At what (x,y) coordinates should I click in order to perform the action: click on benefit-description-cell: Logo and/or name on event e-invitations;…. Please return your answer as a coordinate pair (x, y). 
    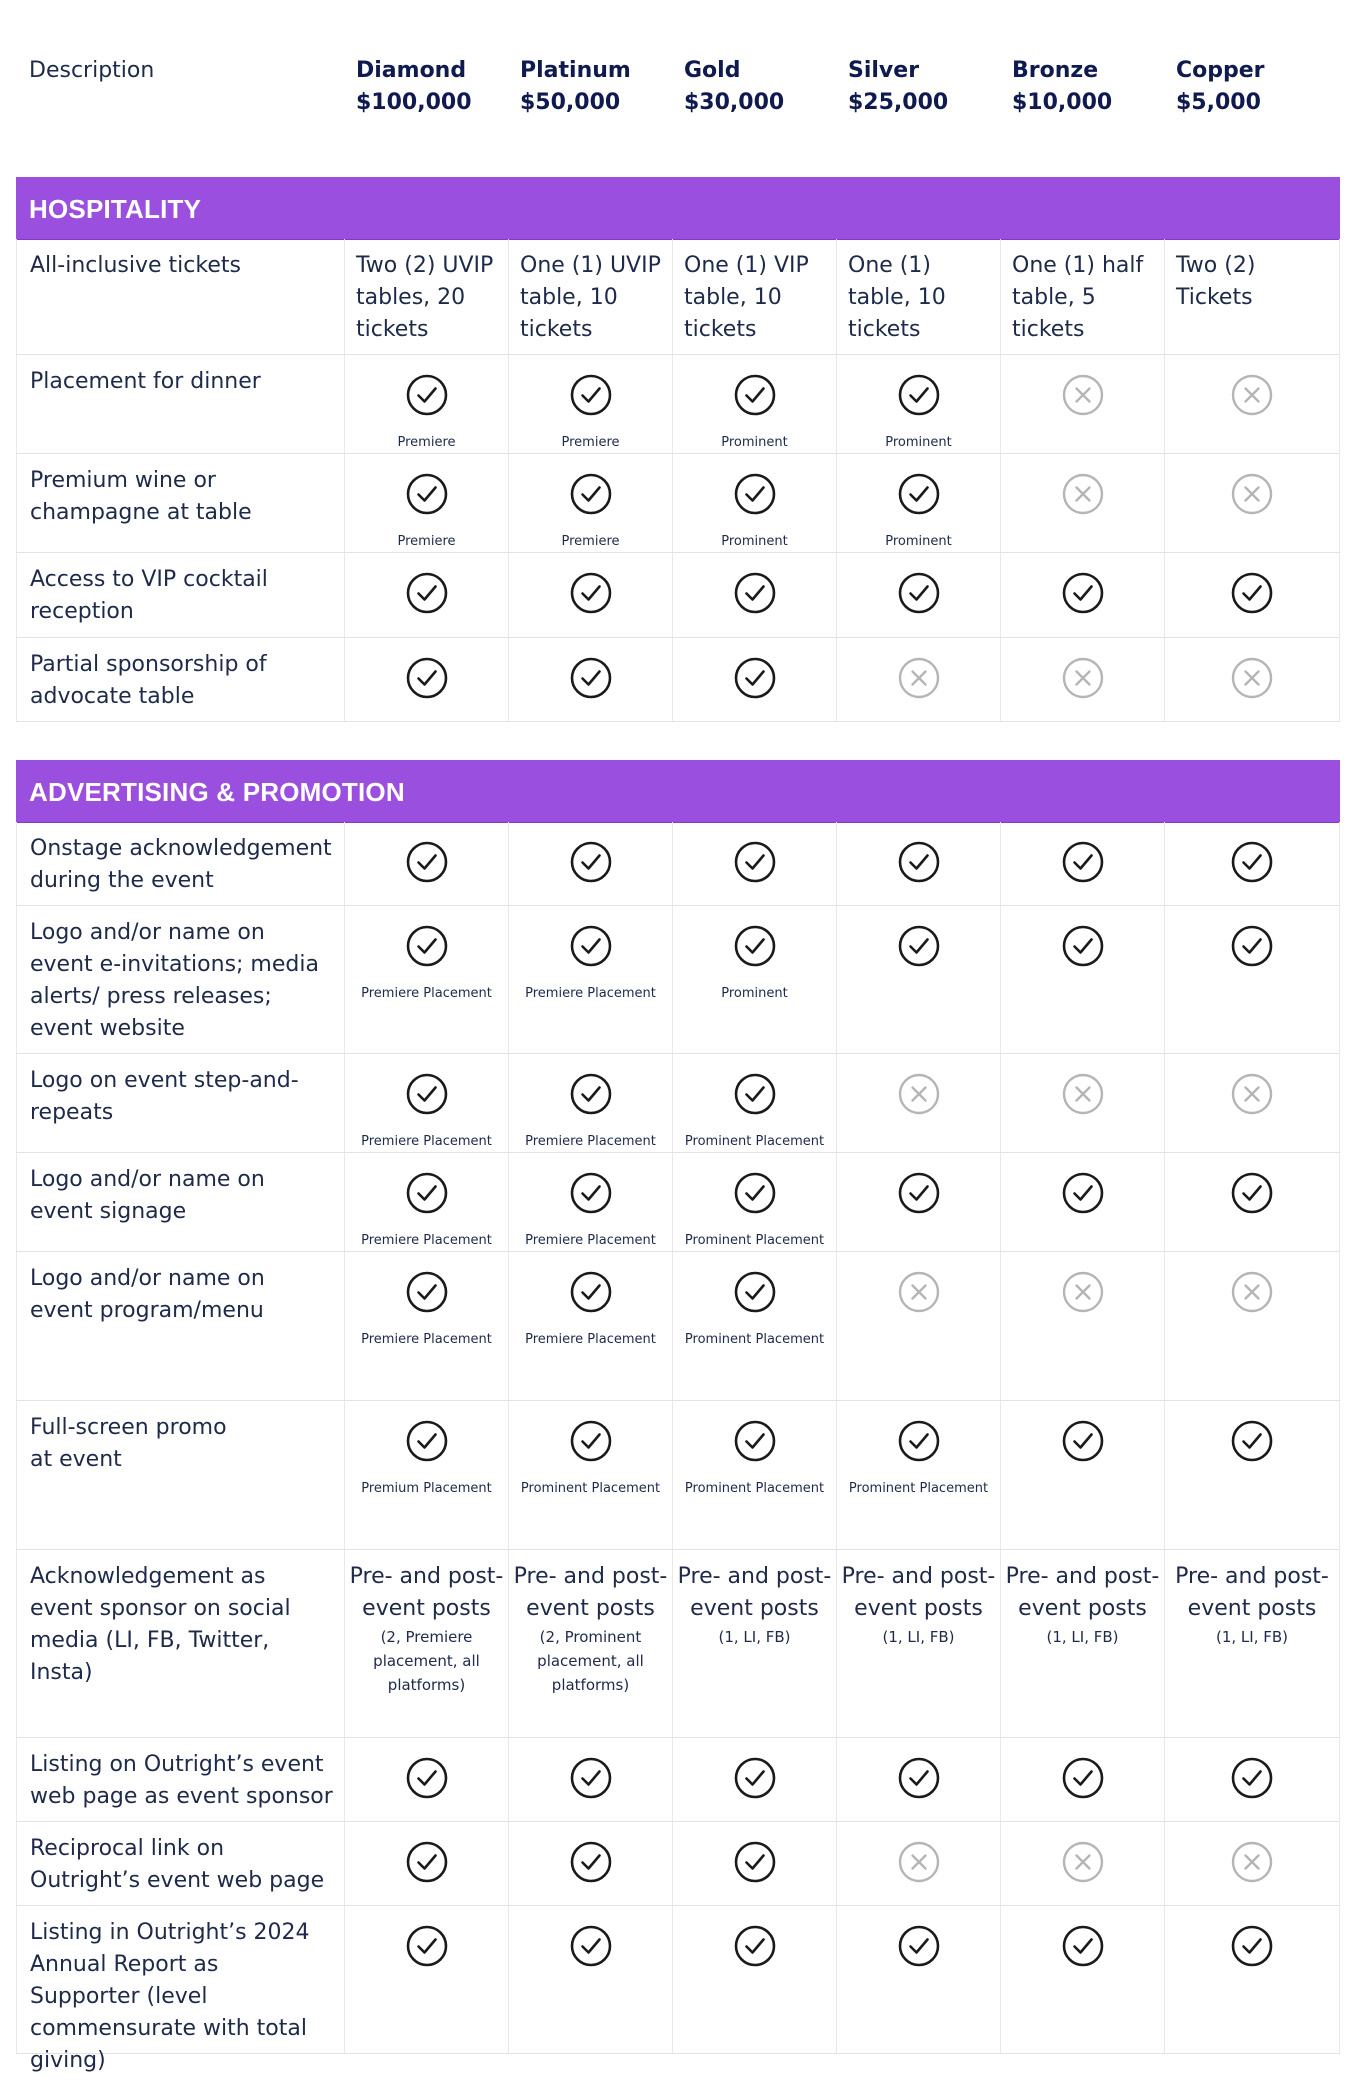
    Looking at the image, I should click on (180, 979).